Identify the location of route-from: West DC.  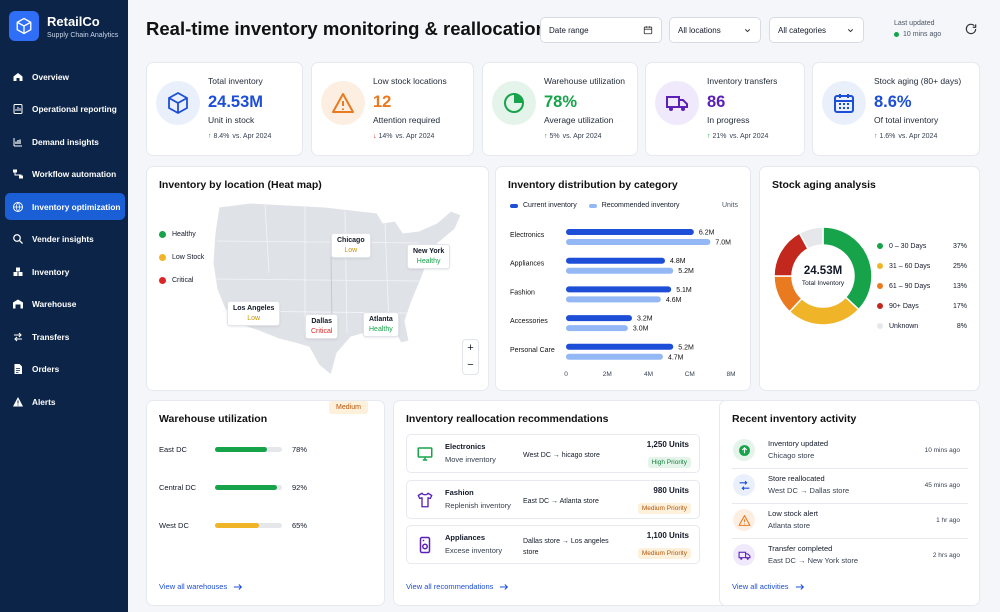
(537, 455).